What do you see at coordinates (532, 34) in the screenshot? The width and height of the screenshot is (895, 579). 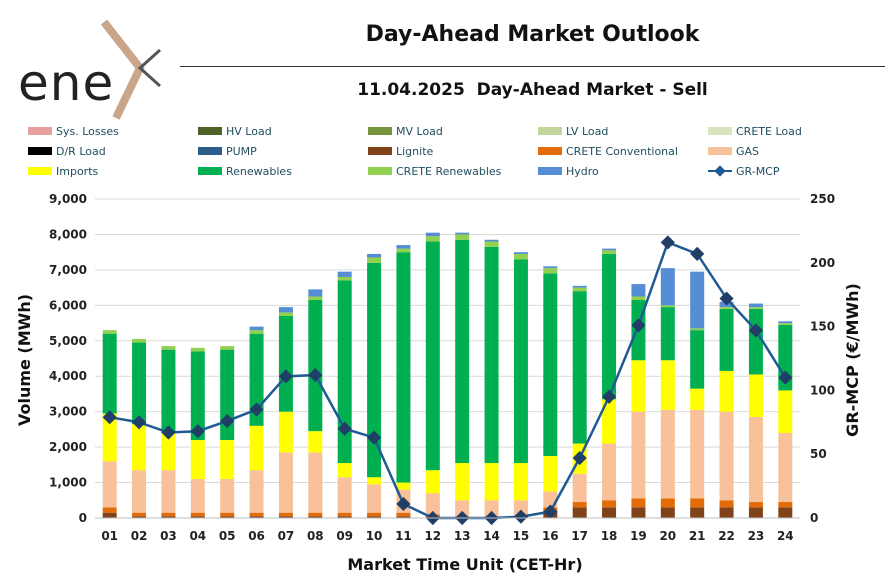 I see `page-title: Day-Ahead Market Outlook` at bounding box center [532, 34].